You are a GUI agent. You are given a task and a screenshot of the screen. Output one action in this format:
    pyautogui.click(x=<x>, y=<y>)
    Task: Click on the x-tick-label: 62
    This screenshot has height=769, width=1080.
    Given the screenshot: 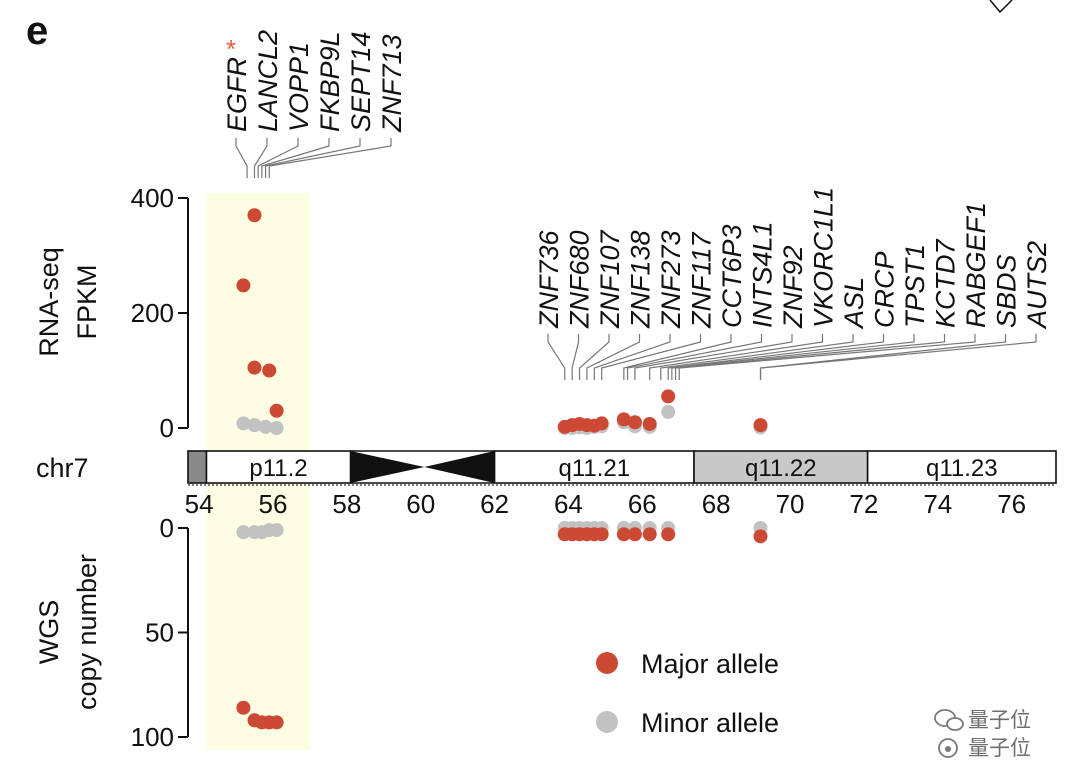 What is the action you would take?
    pyautogui.click(x=494, y=504)
    